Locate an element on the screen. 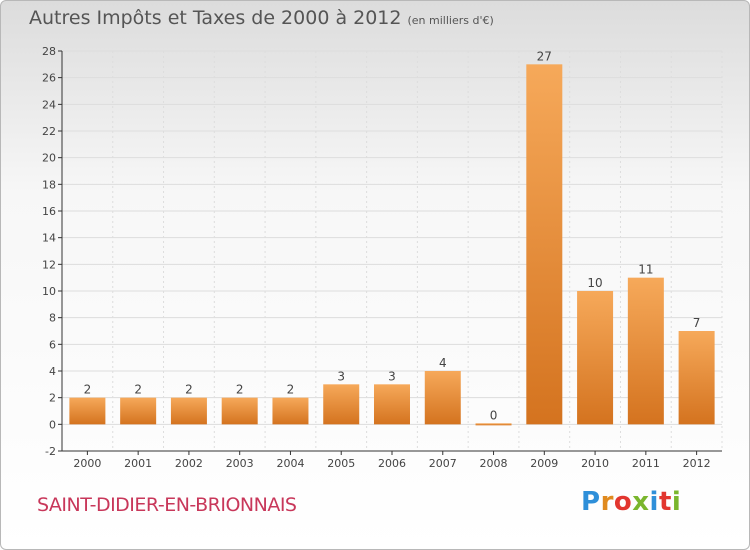  chart-subtitle: (en milliers d'€) is located at coordinates (450, 20).